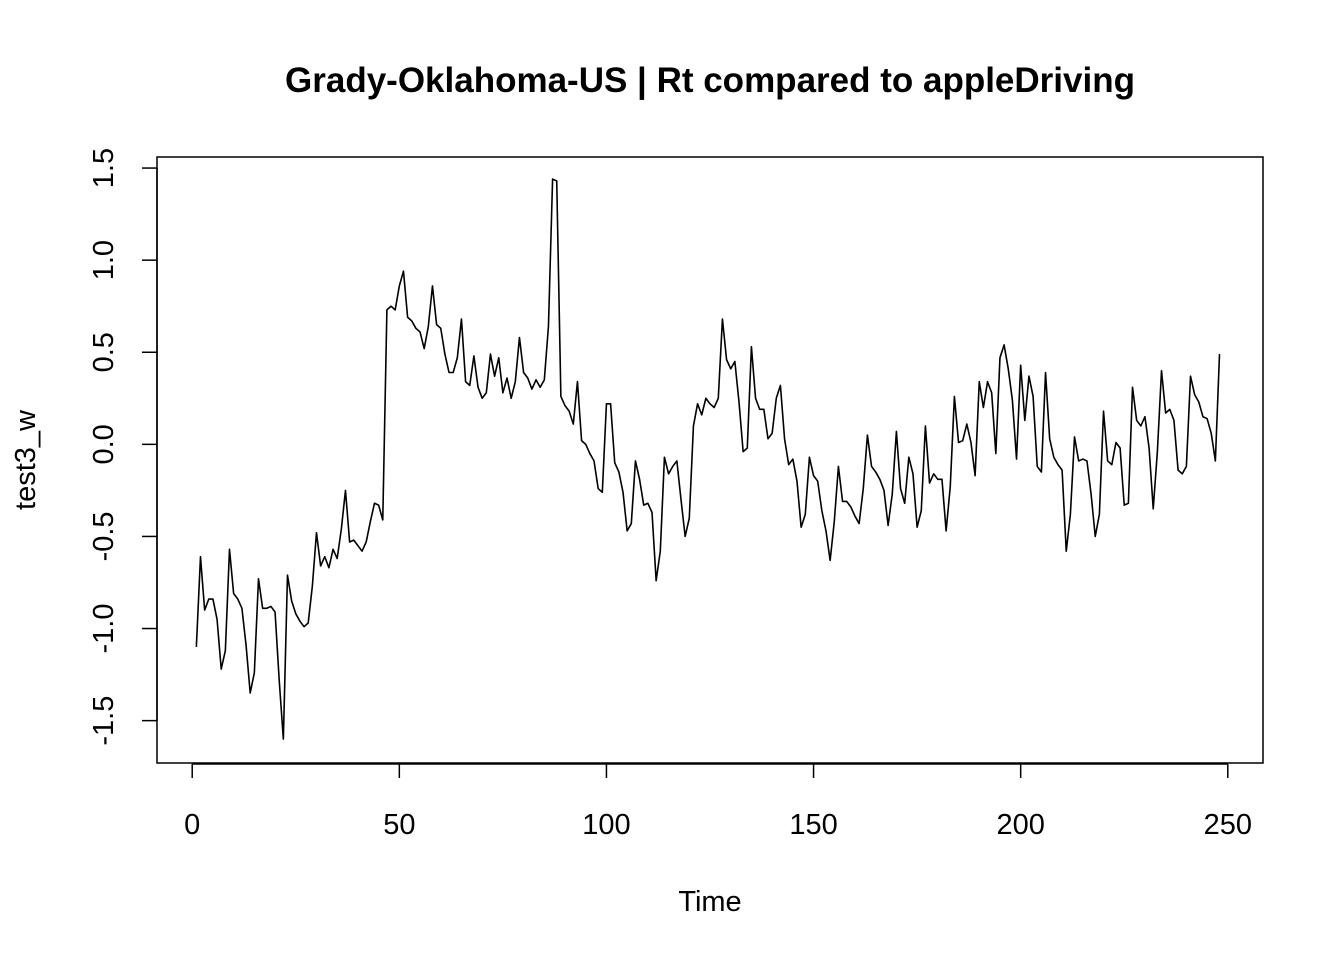 The image size is (1344, 960). Describe the element at coordinates (104, 536) in the screenshot. I see `y-tick-label: -0.5` at that location.